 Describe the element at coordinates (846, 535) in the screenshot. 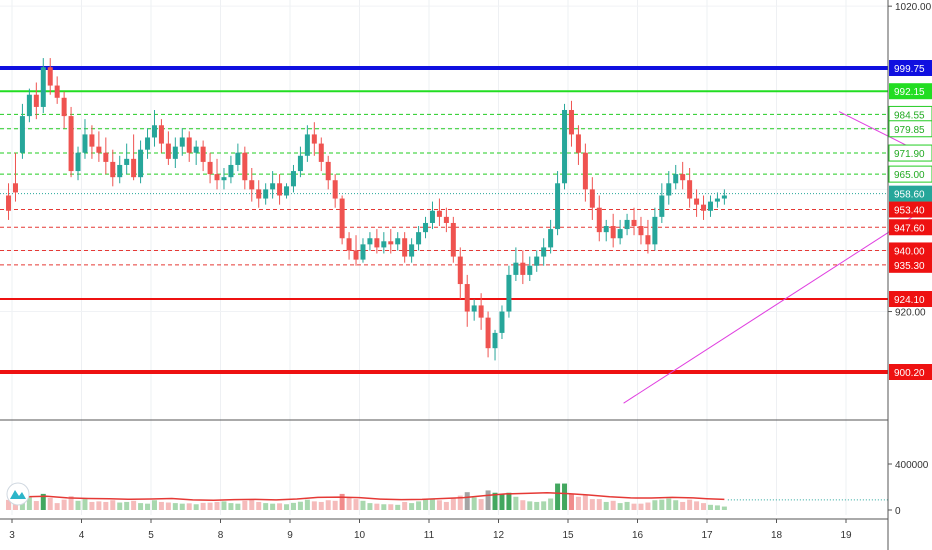

I see `time-tick-label: 19` at that location.